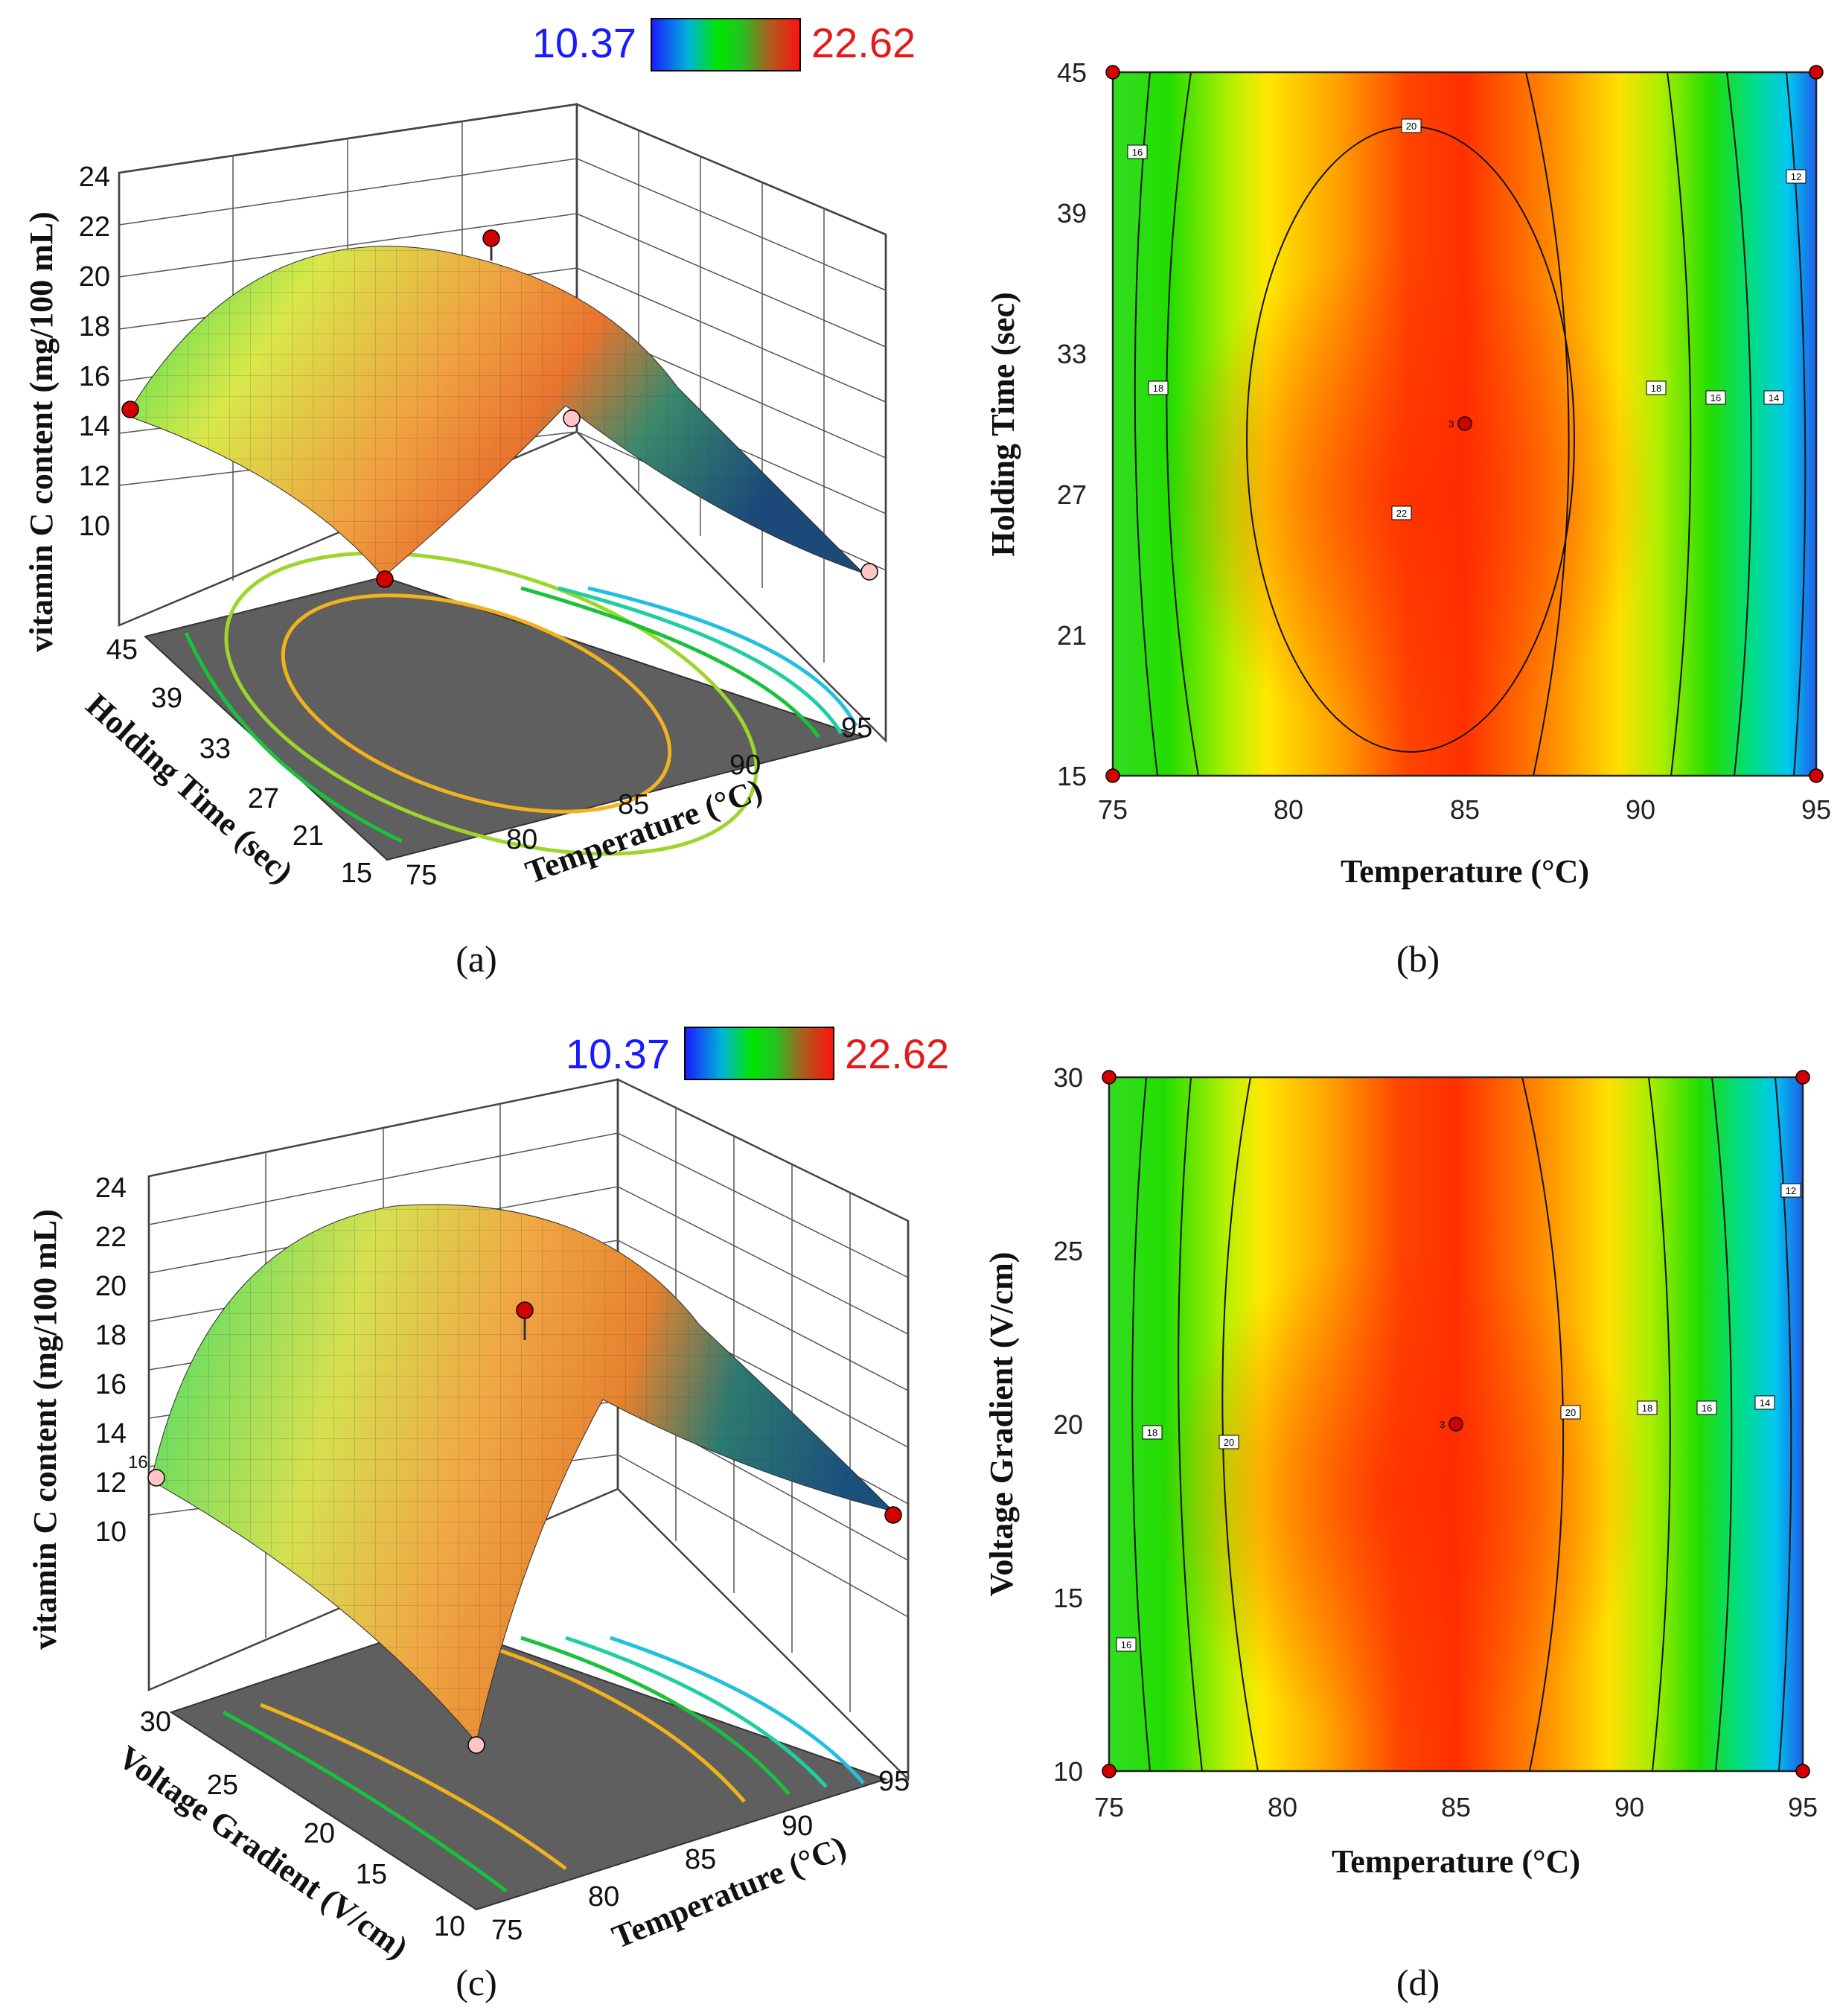 Image resolution: width=1843 pixels, height=2016 pixels. Describe the element at coordinates (111, 1237) in the screenshot. I see `tick-label: 22` at that location.